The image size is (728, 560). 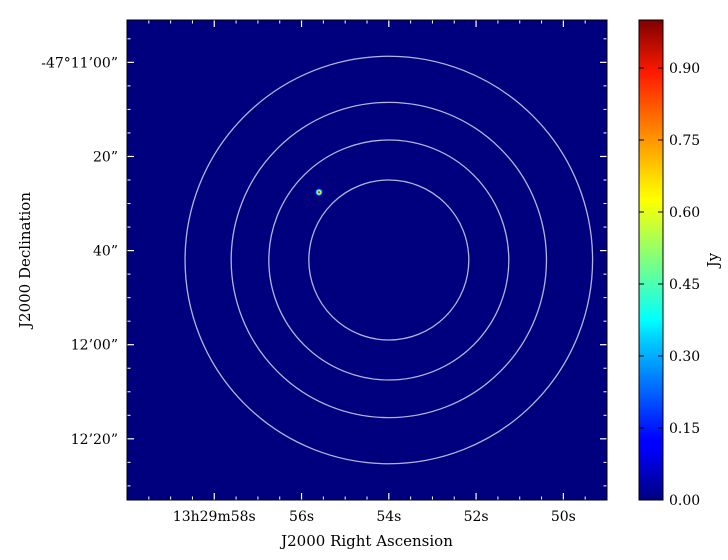 I want to click on y-tick-label: 12’00”, so click(x=94, y=346).